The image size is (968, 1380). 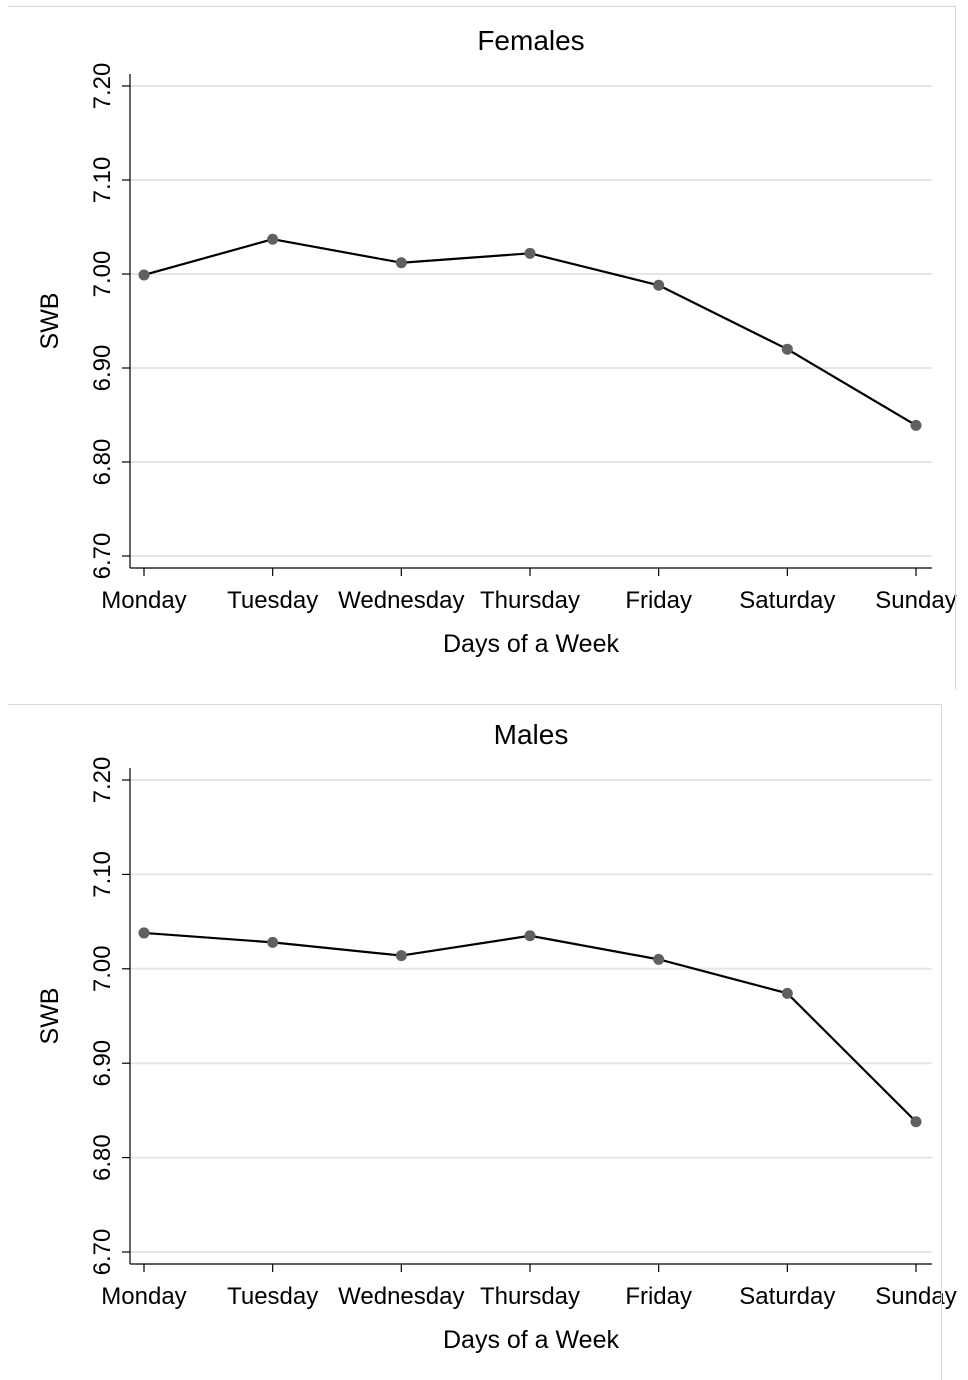 What do you see at coordinates (531, 734) in the screenshot?
I see `chart-title: Males` at bounding box center [531, 734].